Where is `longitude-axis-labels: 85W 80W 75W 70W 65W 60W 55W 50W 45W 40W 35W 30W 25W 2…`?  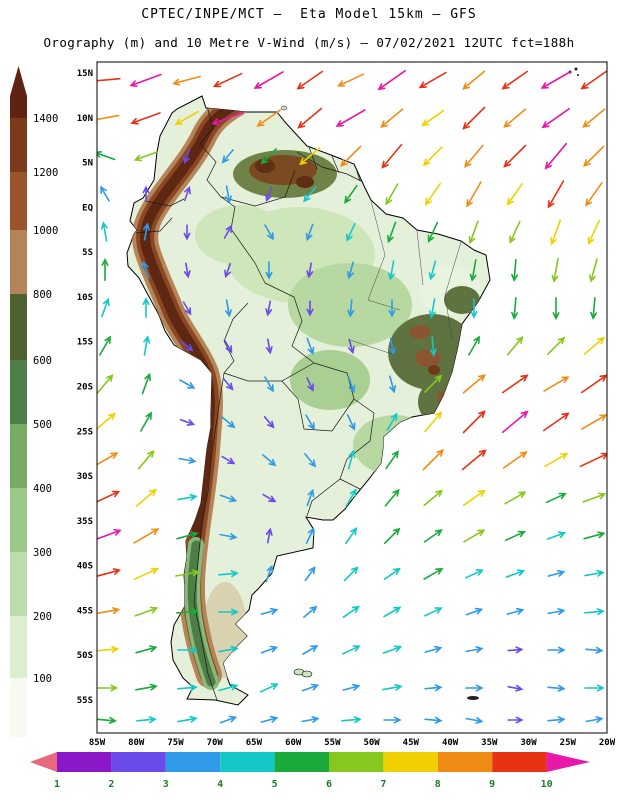
longitude-axis-labels: 85W 80W 75W 70W 65W 60W 55W 50W 45W 40W 35W 30W 25W 2… is located at coordinates (352, 743).